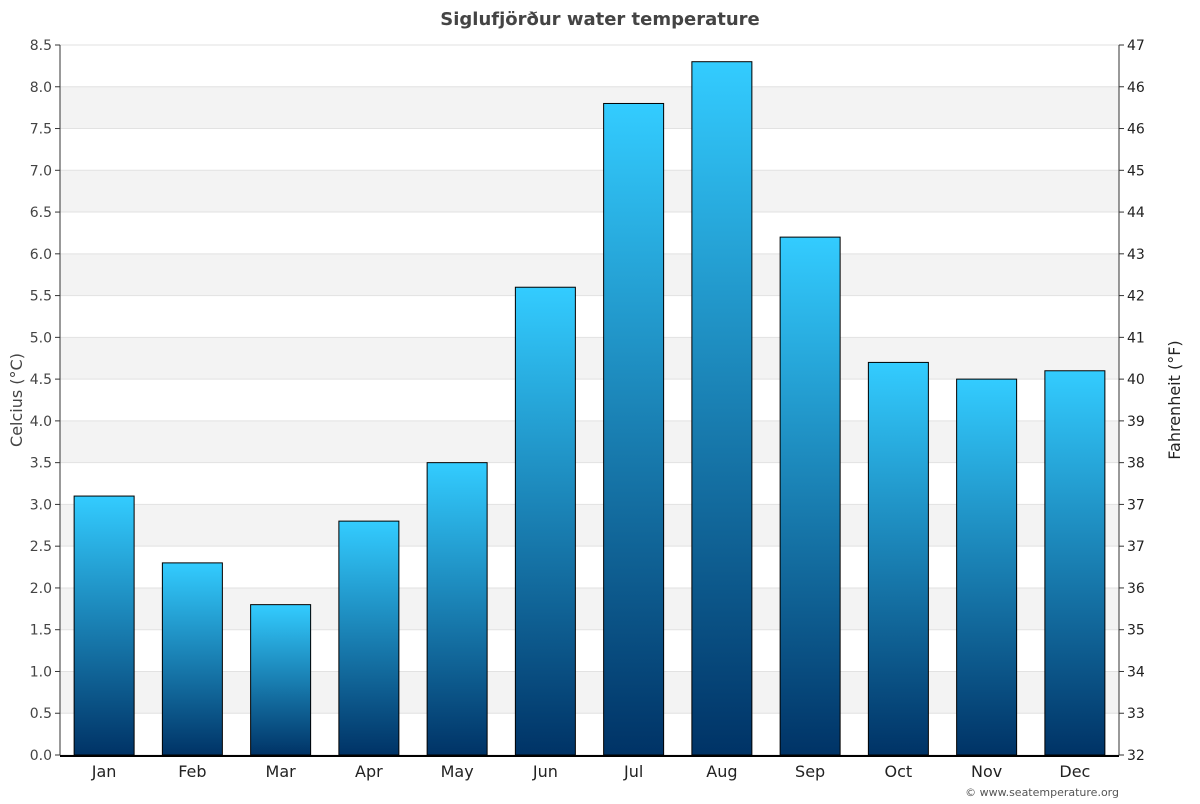 This screenshot has width=1200, height=804. What do you see at coordinates (1136, 171) in the screenshot?
I see `y-tick-label-right: 45` at bounding box center [1136, 171].